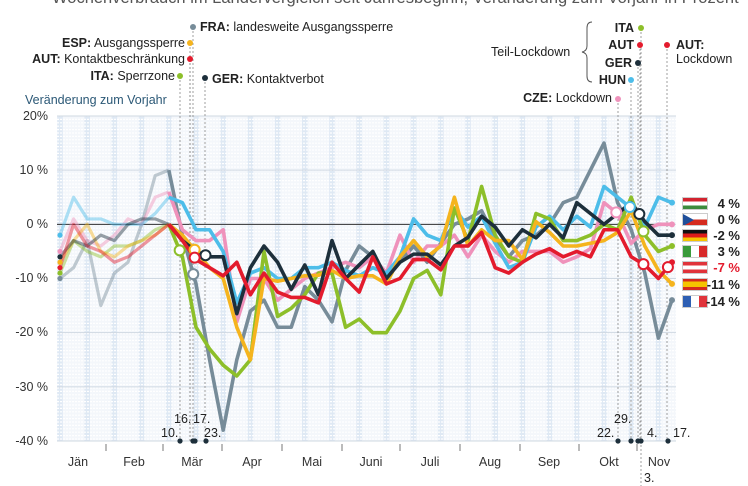 This screenshot has height=486, width=748. What do you see at coordinates (420, 264) in the screenshot?
I see `series-line-aut` at bounding box center [420, 264].